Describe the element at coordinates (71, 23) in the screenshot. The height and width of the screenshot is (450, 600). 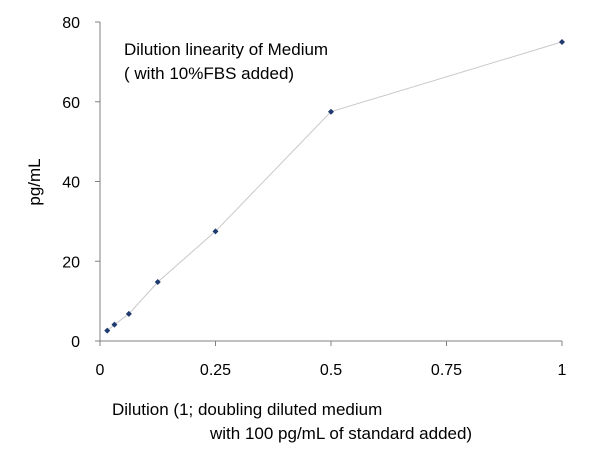
I see `y-tick-label: 80` at that location.